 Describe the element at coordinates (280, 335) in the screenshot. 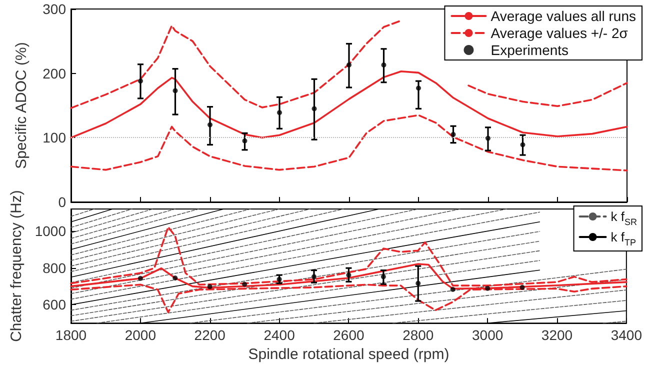

I see `x-tick-label: 2400` at that location.